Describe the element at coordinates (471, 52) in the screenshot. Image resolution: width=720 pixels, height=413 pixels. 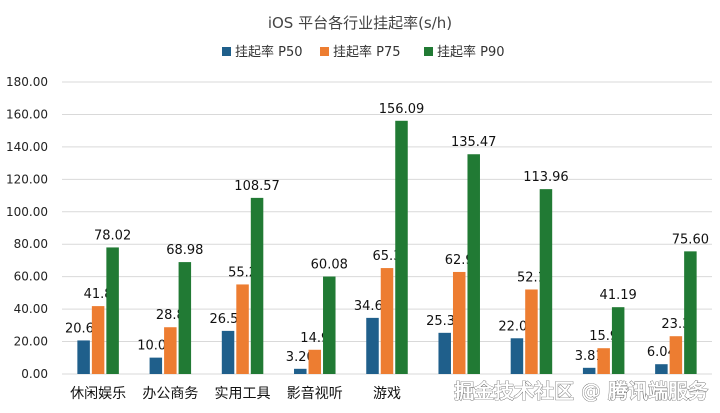
I see `legend-label-3: 挂起率 P90` at that location.